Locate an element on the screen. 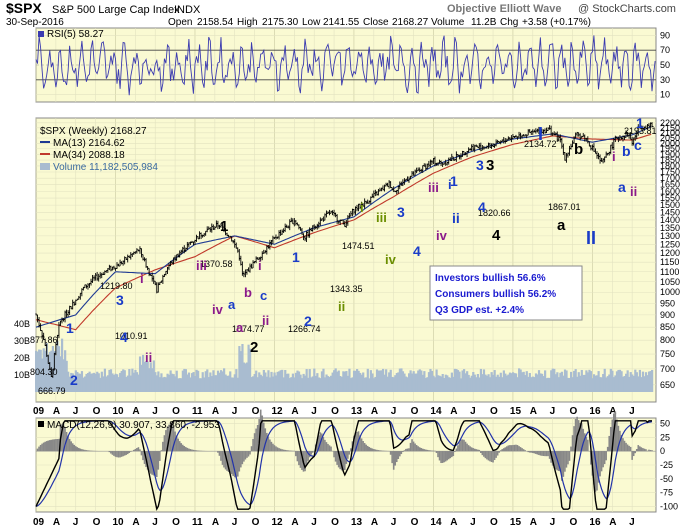  x-tick-label: 16 is located at coordinates (595, 411).